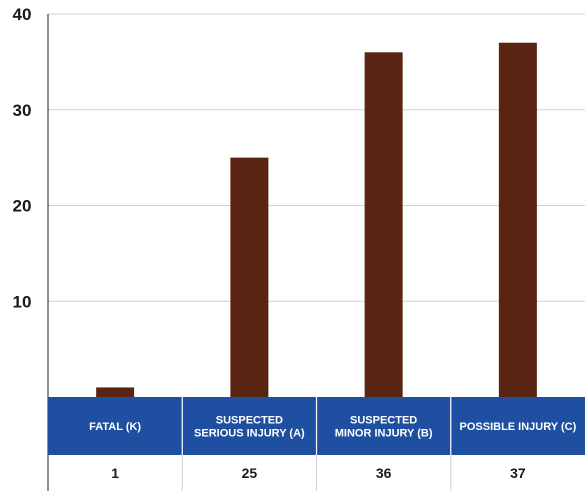  What do you see at coordinates (115, 427) in the screenshot?
I see `category-label: FATAL (K)` at bounding box center [115, 427].